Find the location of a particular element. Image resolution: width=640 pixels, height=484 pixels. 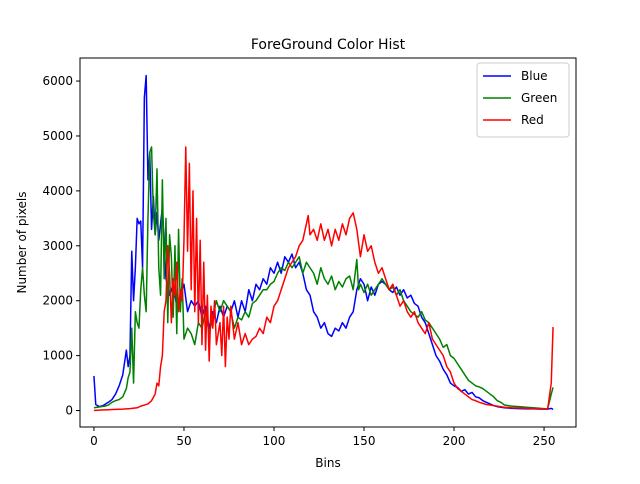

legend: Blue Green Red is located at coordinates (523, 100).